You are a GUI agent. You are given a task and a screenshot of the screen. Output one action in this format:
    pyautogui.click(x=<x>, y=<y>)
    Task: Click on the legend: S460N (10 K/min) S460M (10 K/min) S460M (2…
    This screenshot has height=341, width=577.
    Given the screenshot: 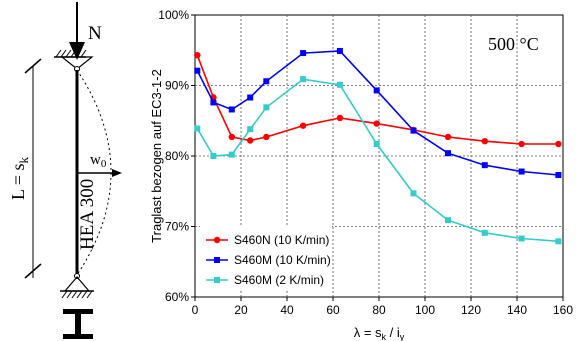 What is the action you would take?
    pyautogui.click(x=266, y=257)
    